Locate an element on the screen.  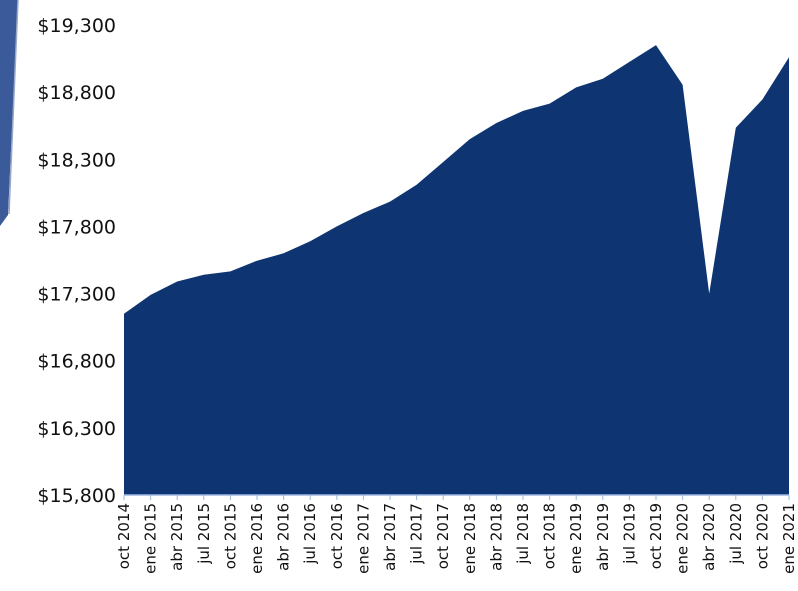
x-tick-label: ene 2019 is located at coordinates (576, 538).